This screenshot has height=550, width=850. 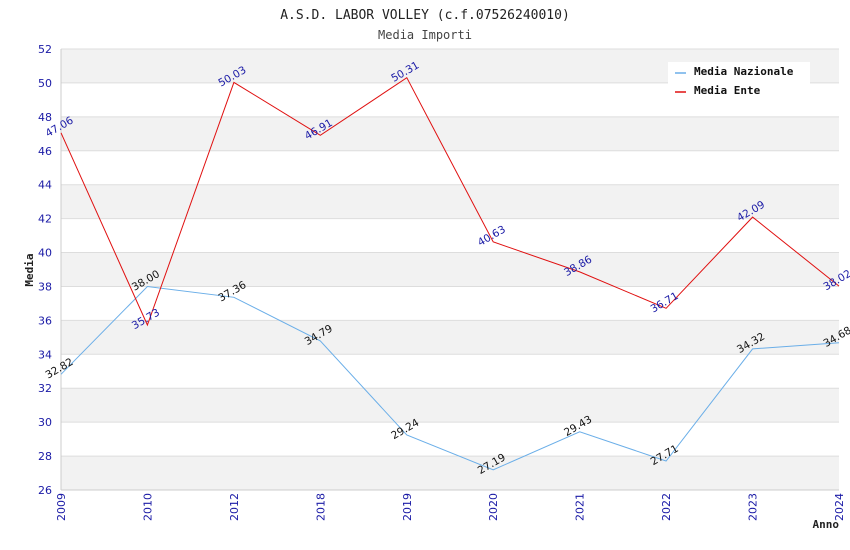 I want to click on x-tick-label: 2022, so click(x=666, y=507).